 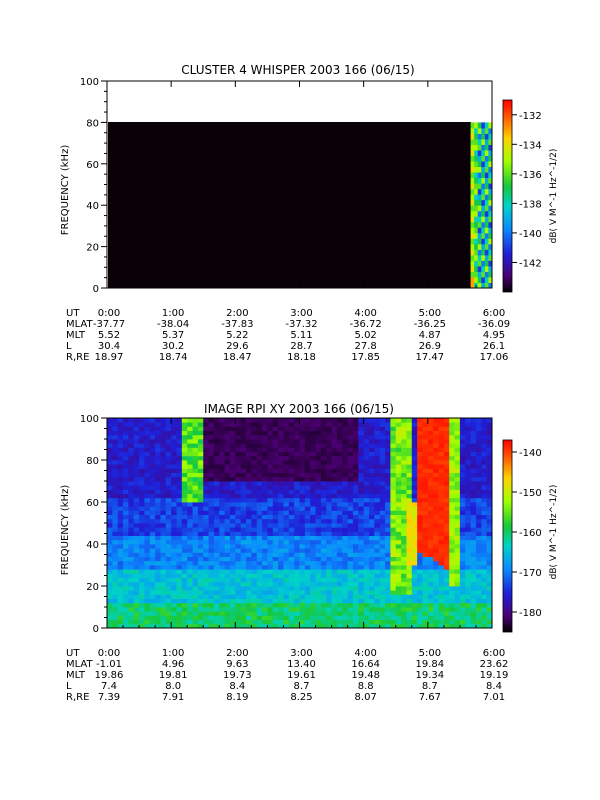 I want to click on ephemeris-row-label: L, so click(x=69, y=686).